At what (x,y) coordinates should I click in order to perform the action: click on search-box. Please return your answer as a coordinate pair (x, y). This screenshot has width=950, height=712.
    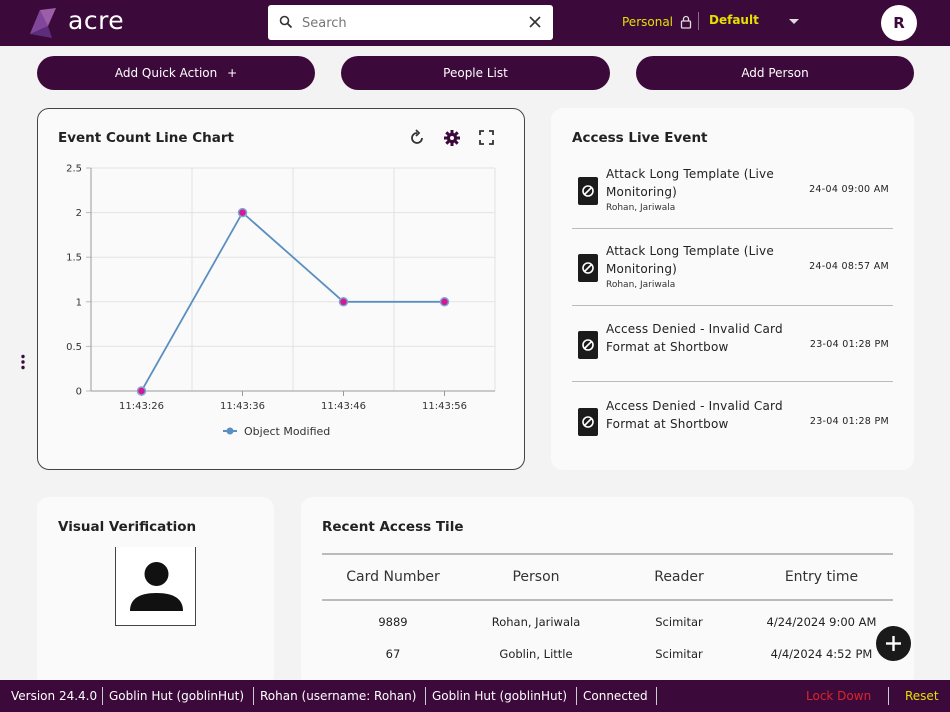
    Looking at the image, I should click on (410, 22).